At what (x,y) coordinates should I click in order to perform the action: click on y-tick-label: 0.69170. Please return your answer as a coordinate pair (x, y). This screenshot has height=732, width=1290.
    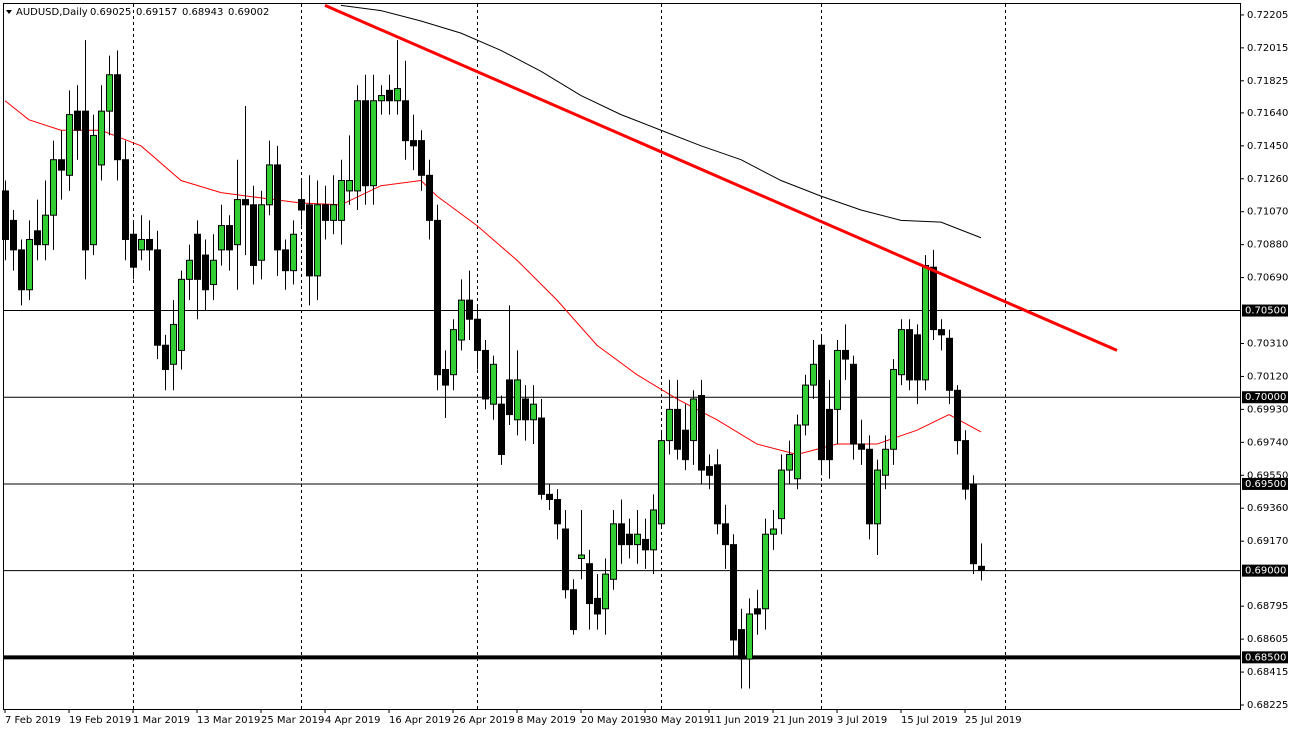
    Looking at the image, I should click on (1267, 541).